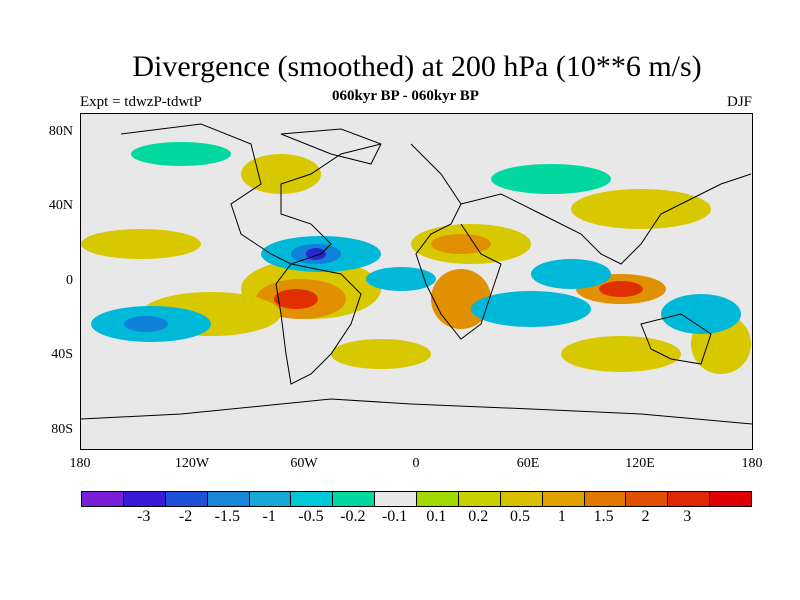  I want to click on lon-tick-180E: 180, so click(752, 463).